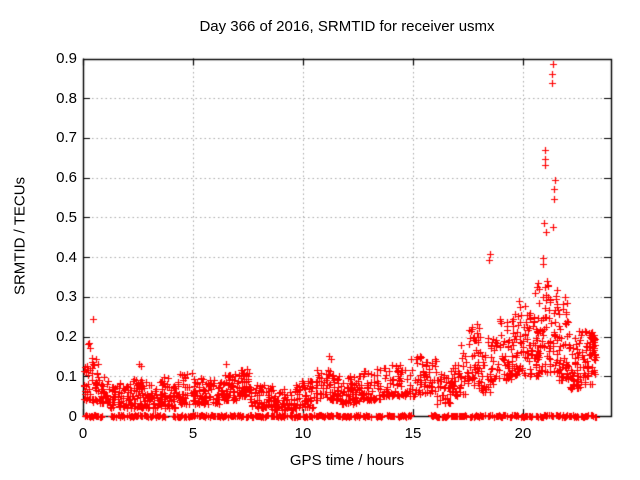 Image resolution: width=640 pixels, height=480 pixels. Describe the element at coordinates (193, 433) in the screenshot. I see `x-tick-label: 5` at that location.